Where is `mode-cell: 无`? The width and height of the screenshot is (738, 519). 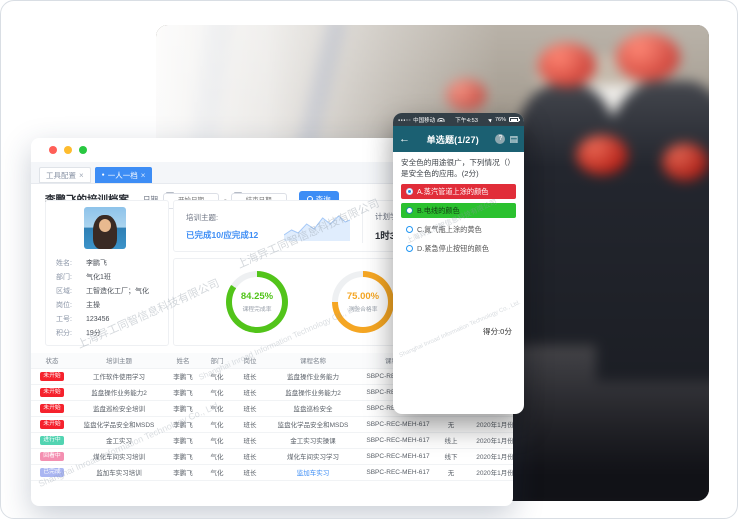
mode-cell: 无 is located at coordinates (451, 472).